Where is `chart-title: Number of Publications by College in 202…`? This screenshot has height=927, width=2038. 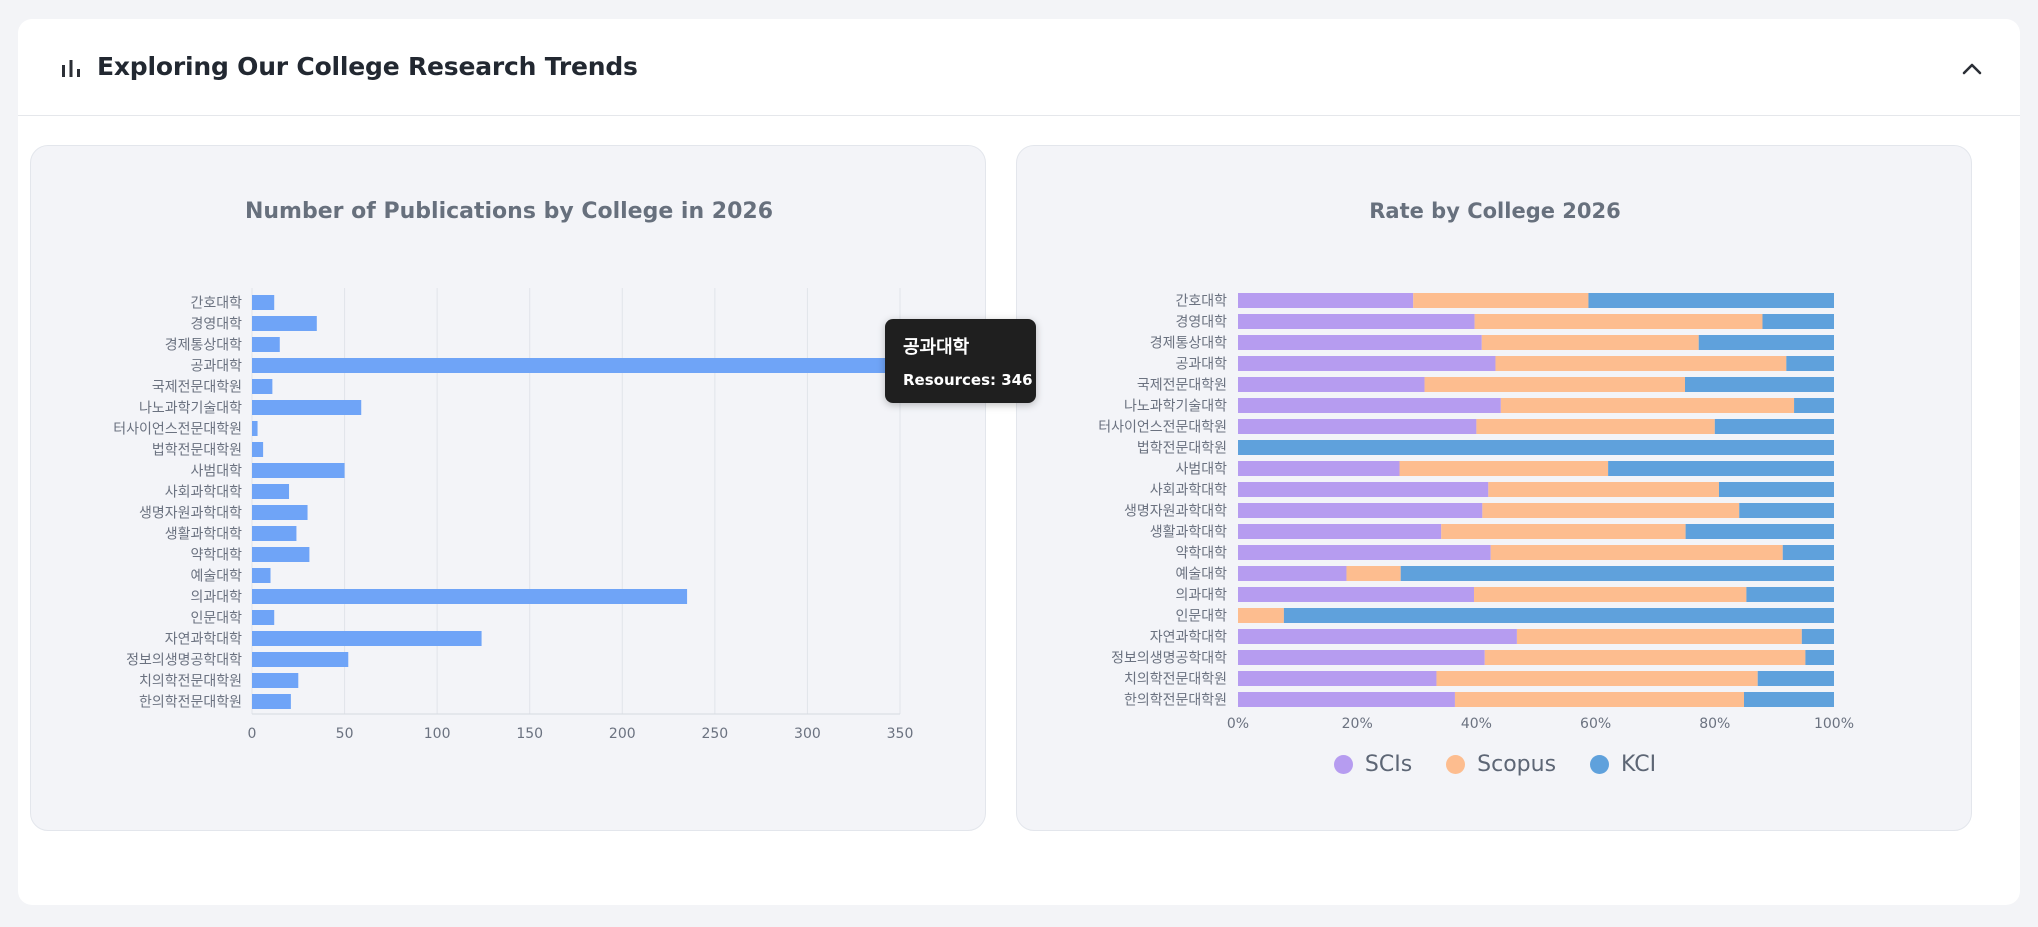 chart-title: Number of Publications by College in 202… is located at coordinates (509, 211).